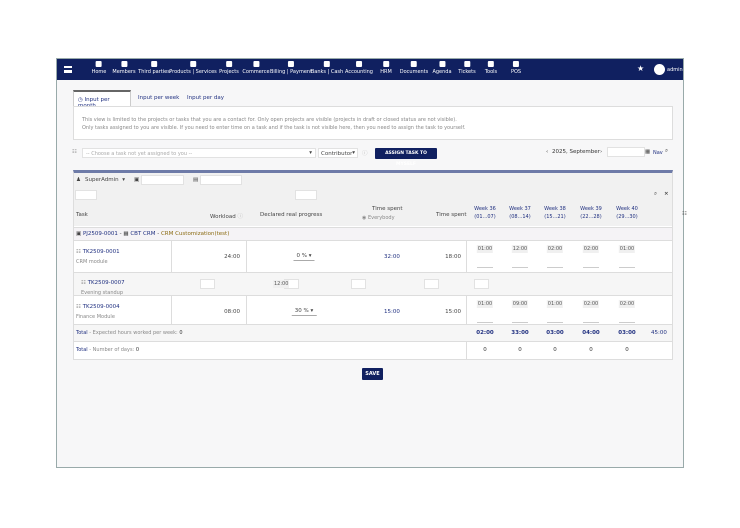 This screenshot has height=528, width=740. Describe the element at coordinates (373, 234) in the screenshot. I see `project-row` at that location.